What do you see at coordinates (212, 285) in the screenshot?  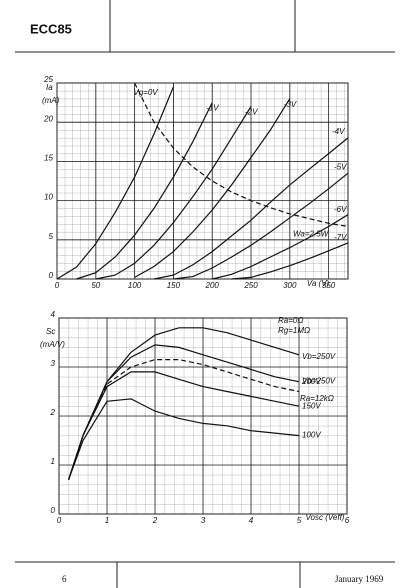 I see `x-tick-label: 200` at bounding box center [212, 285].